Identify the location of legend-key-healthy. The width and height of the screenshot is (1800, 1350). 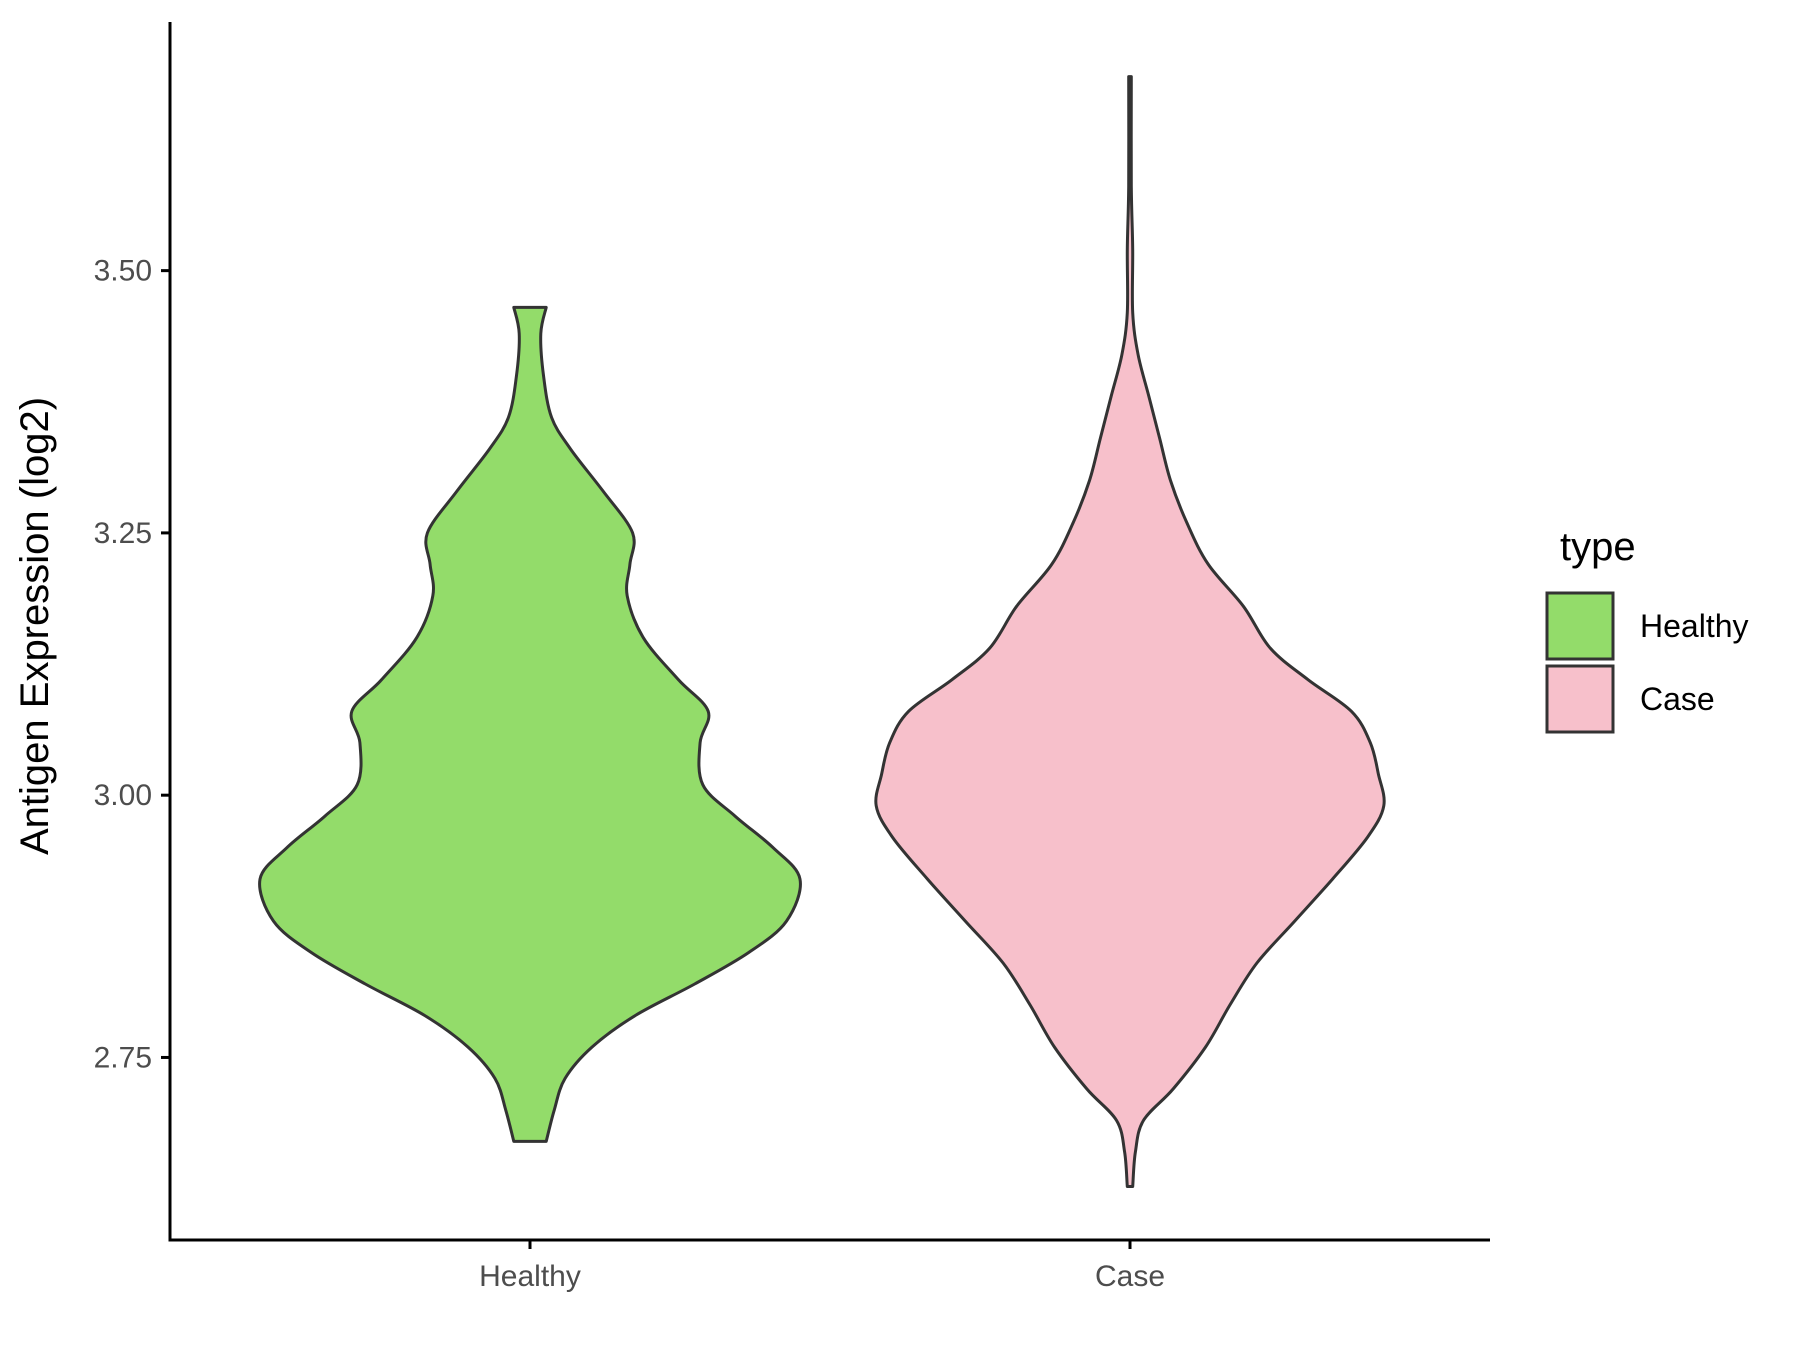
(1580, 626).